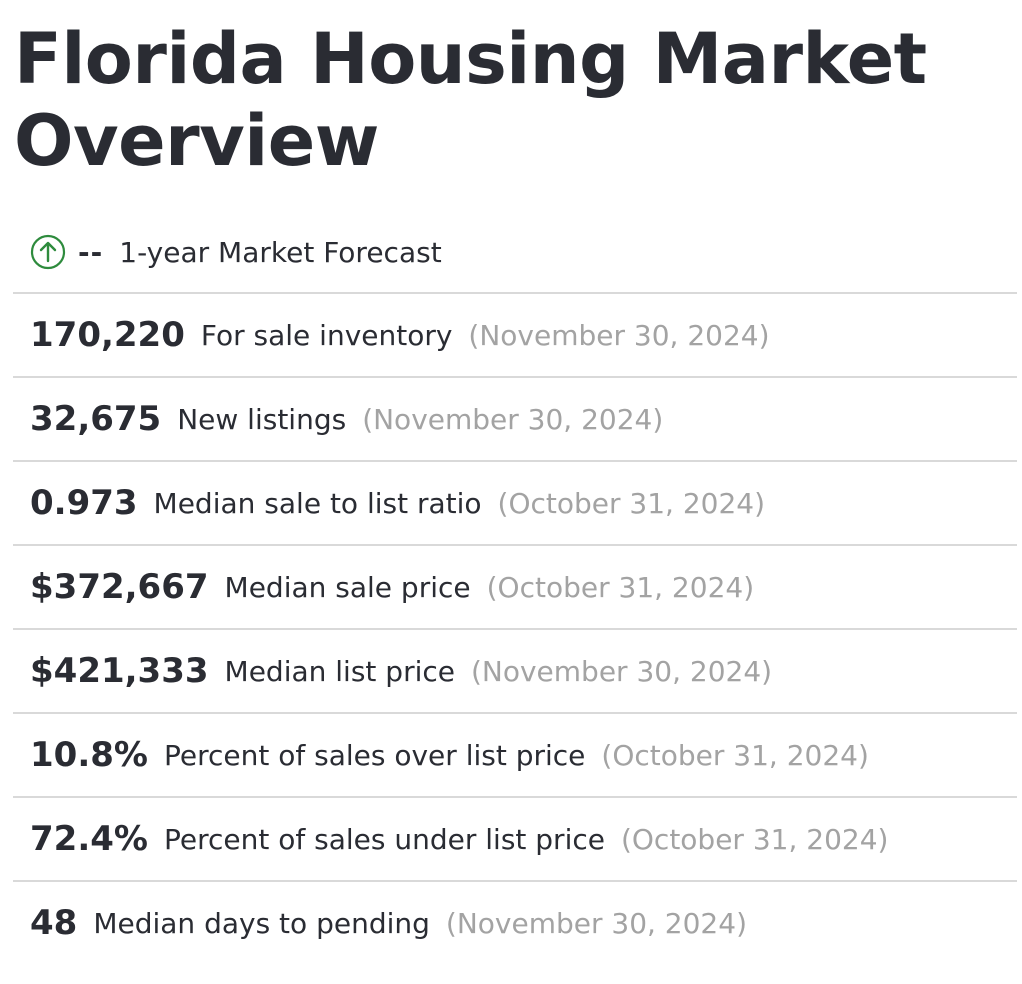  What do you see at coordinates (262, 419) in the screenshot?
I see `stat-label: New listings` at bounding box center [262, 419].